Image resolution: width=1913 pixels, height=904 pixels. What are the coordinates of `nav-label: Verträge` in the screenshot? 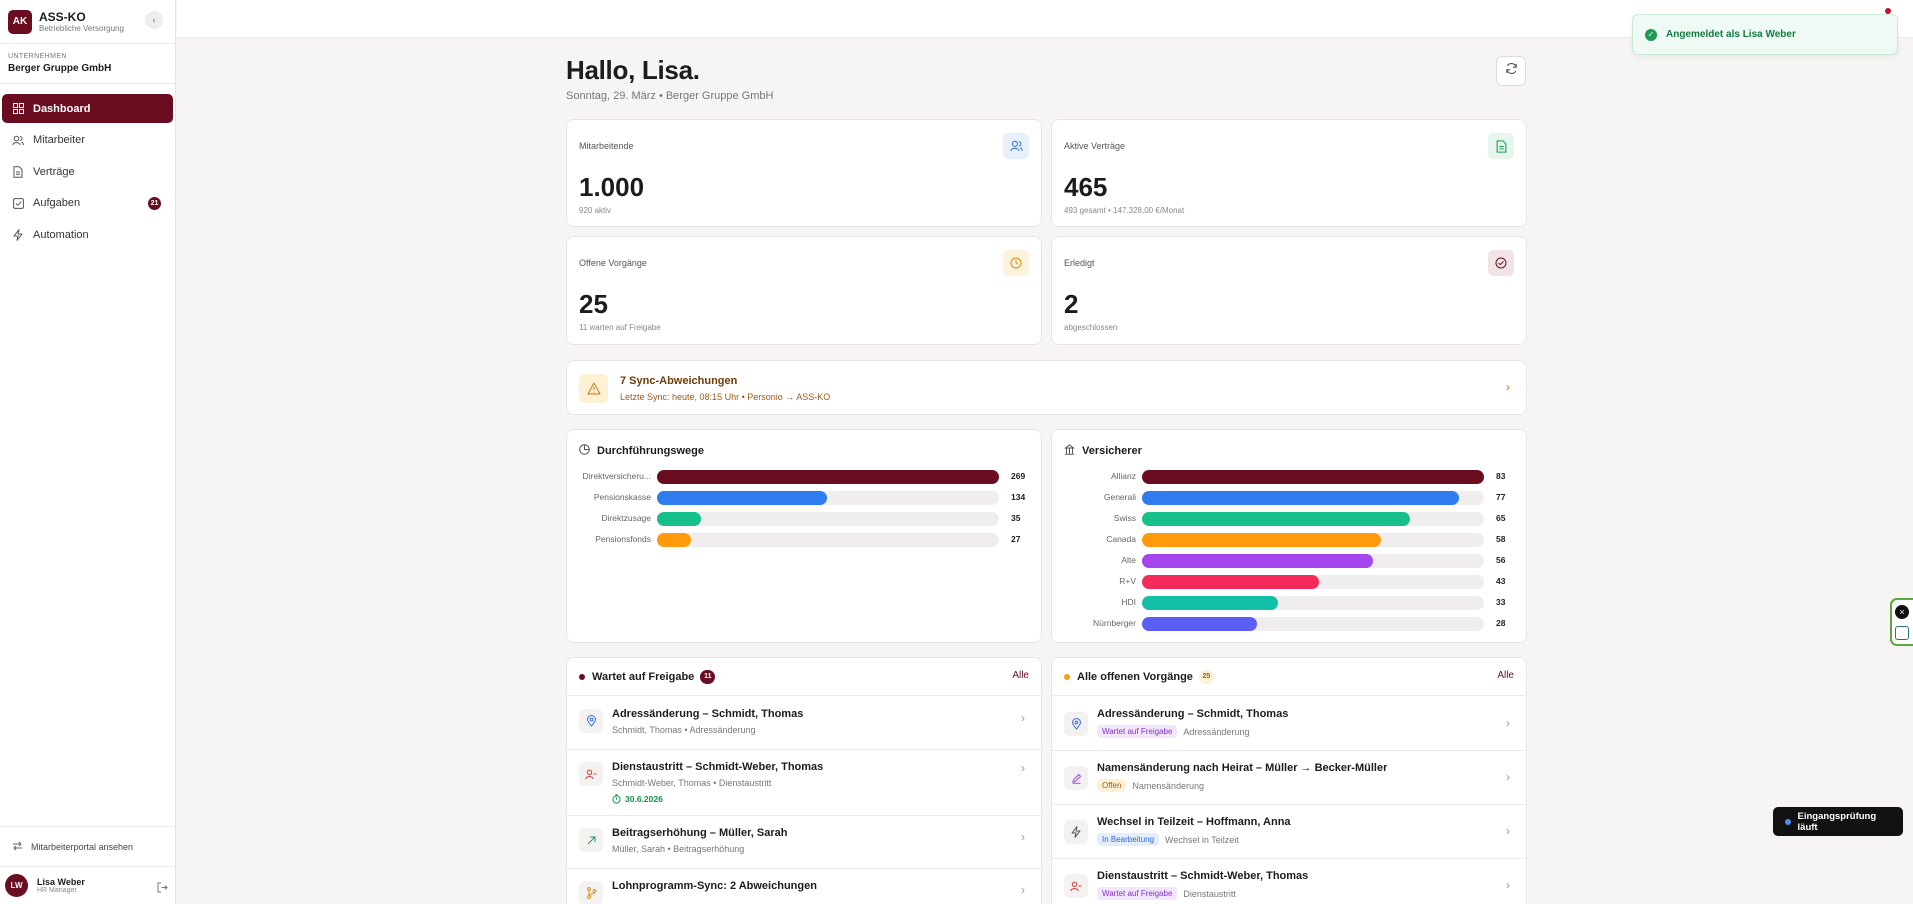 It's located at (54, 171).